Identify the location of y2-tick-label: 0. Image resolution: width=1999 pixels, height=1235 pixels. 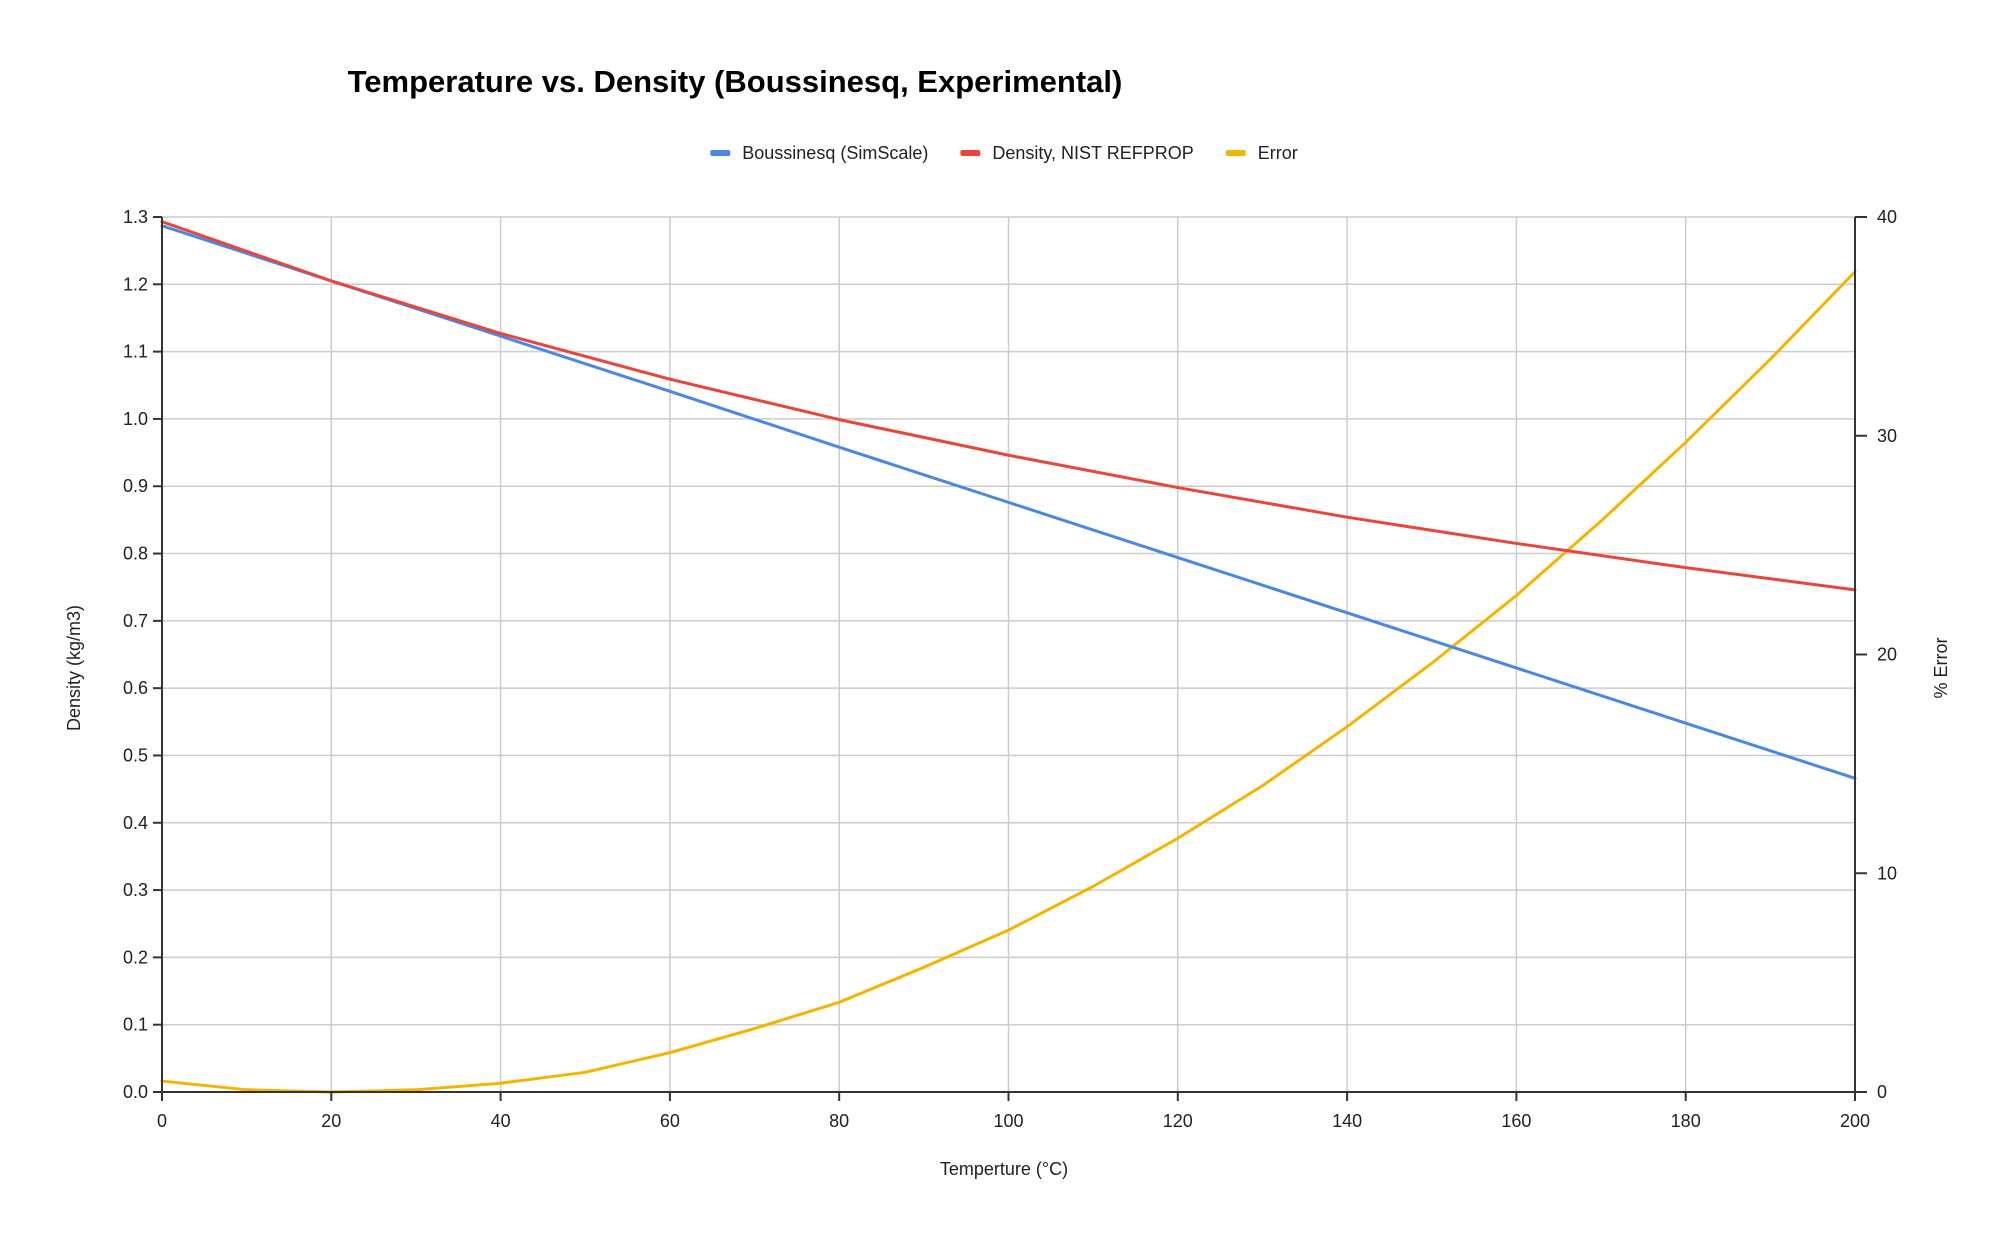
(1882, 1092).